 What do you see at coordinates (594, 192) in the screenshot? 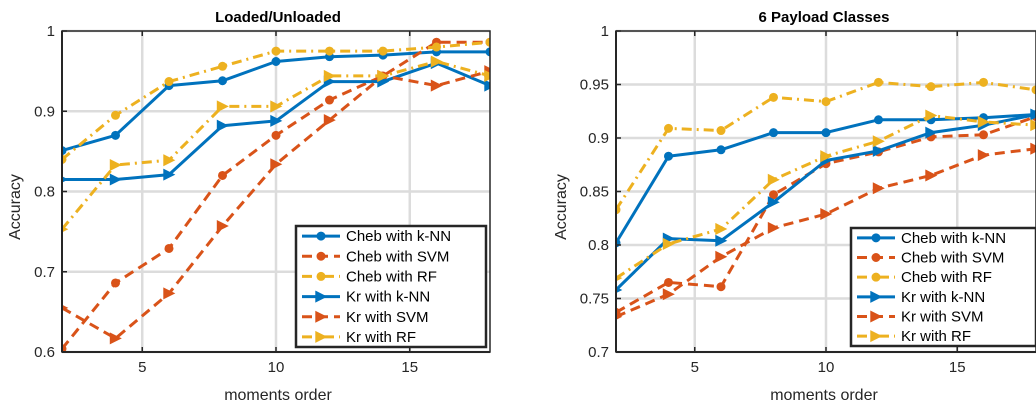
I see `y-tick-label: 0.85` at bounding box center [594, 192].